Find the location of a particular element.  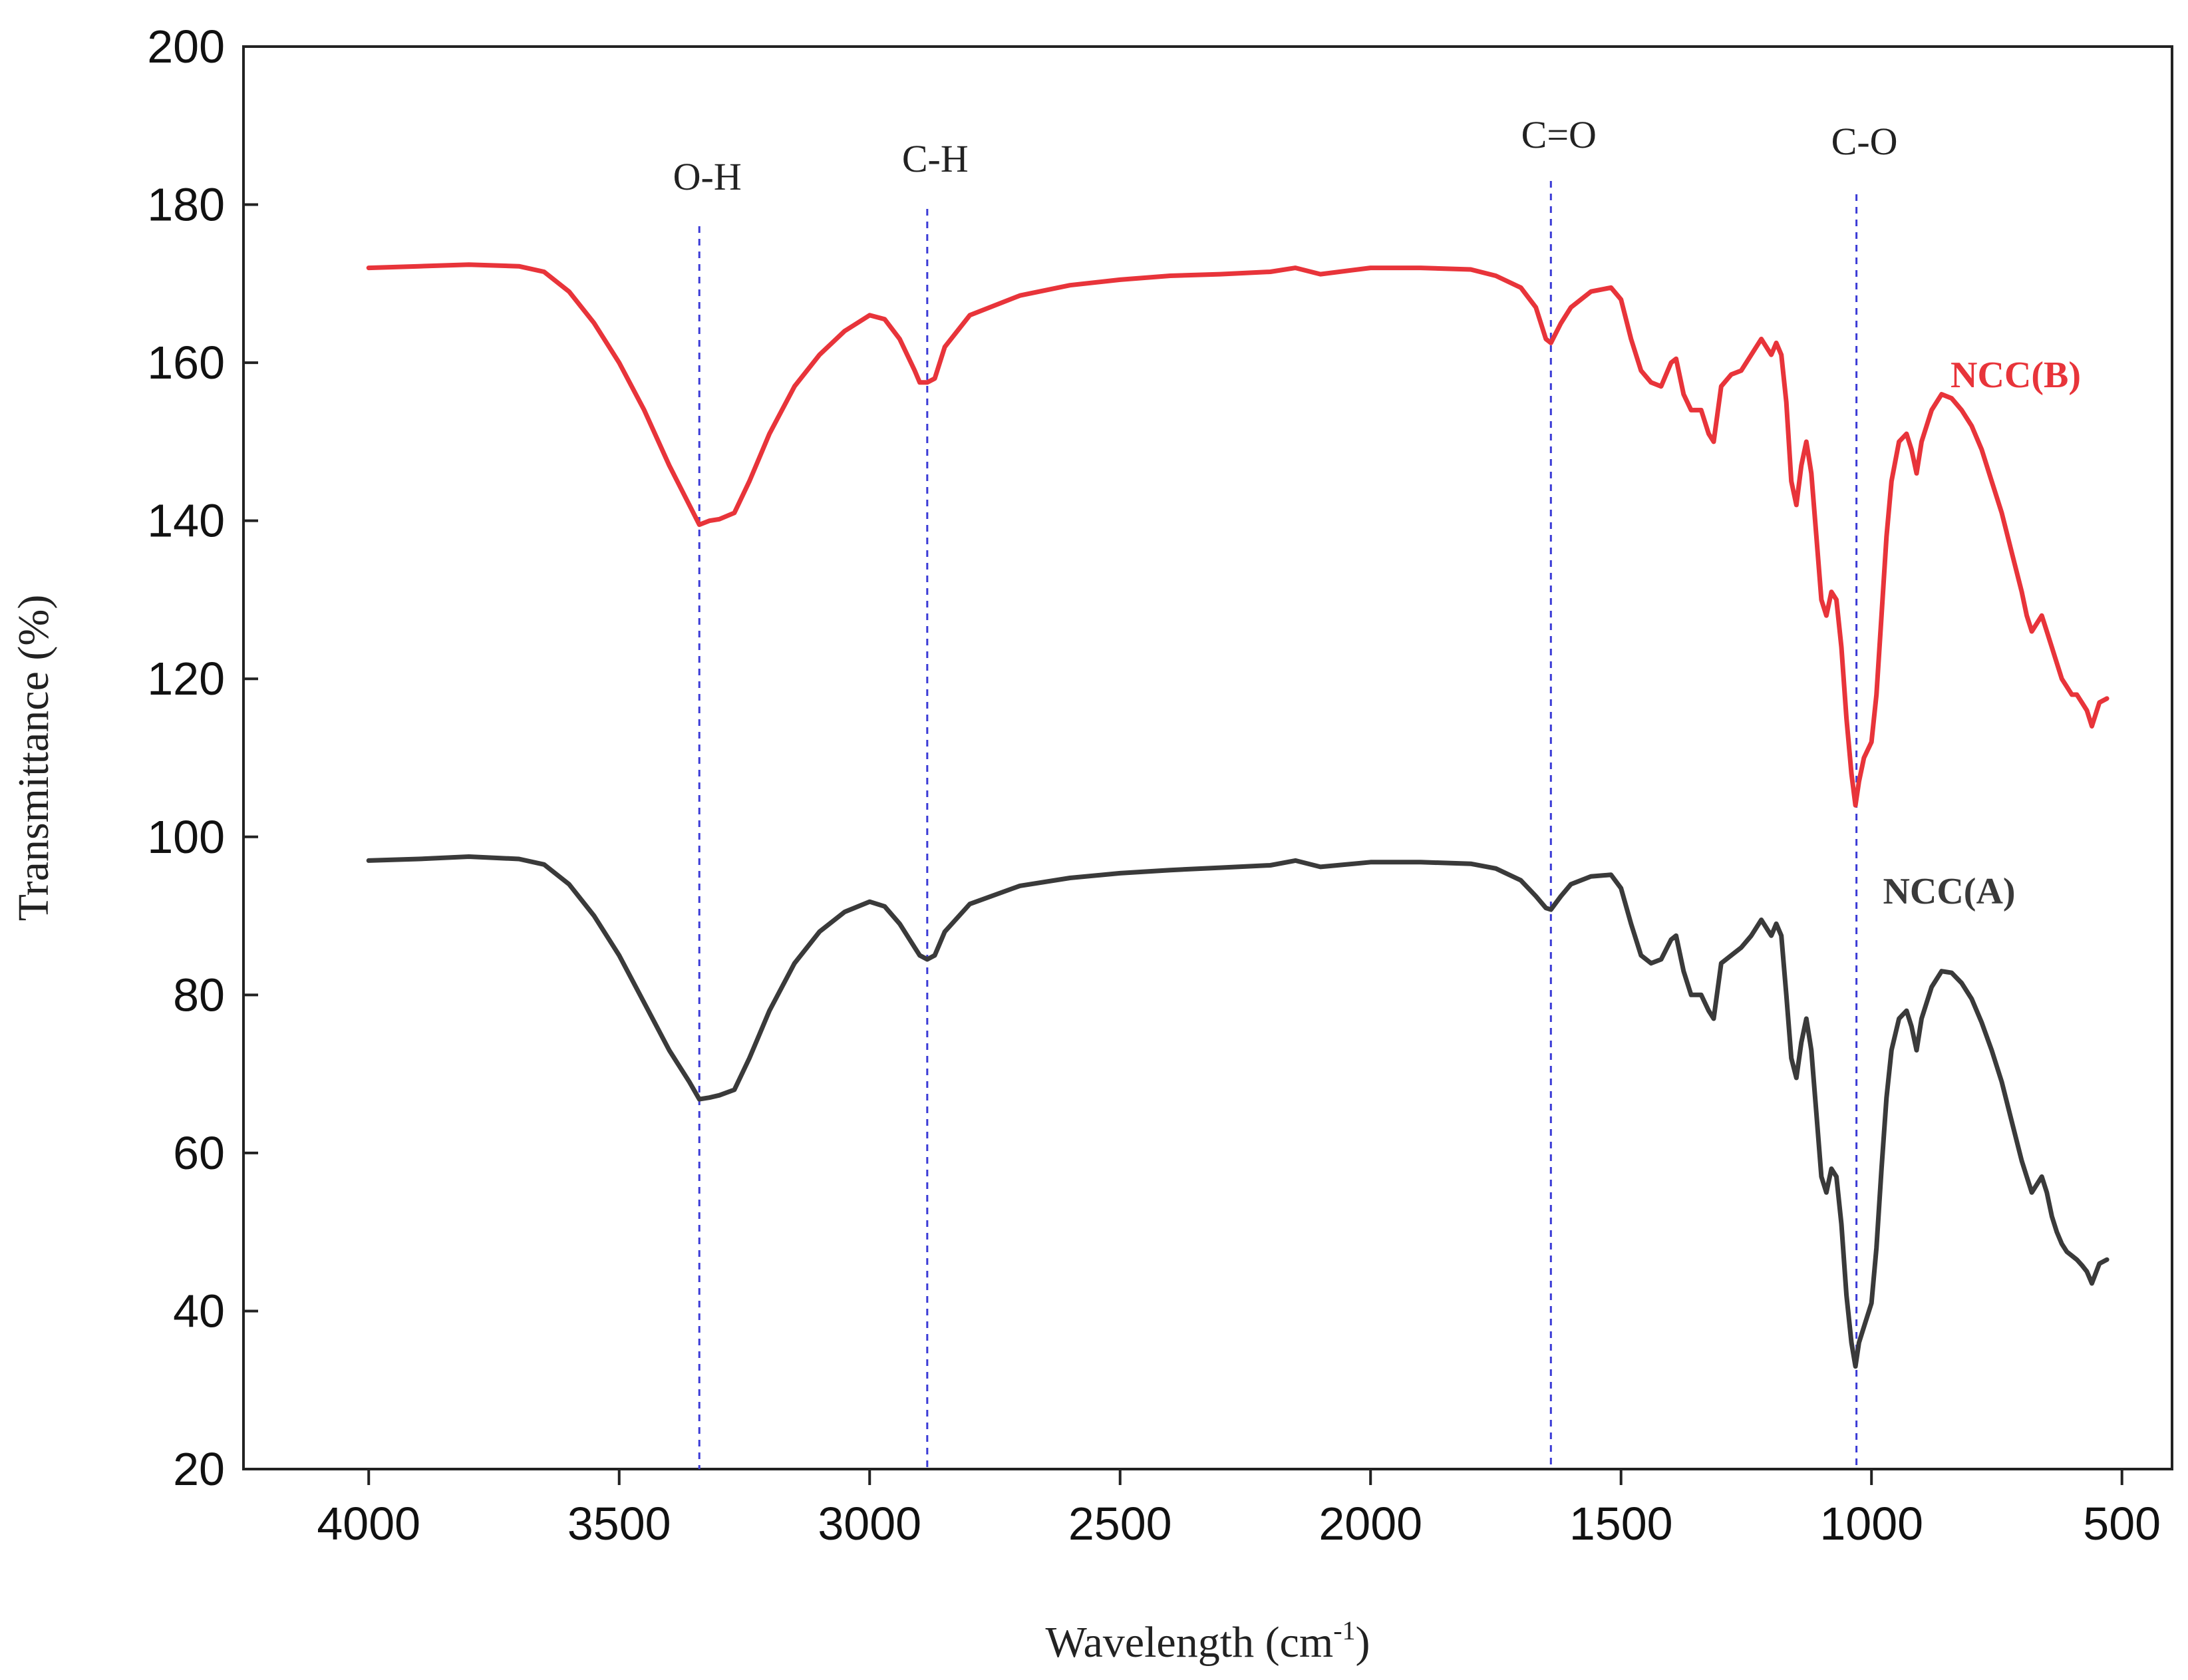

y-tick-label: 120 is located at coordinates (186, 679).